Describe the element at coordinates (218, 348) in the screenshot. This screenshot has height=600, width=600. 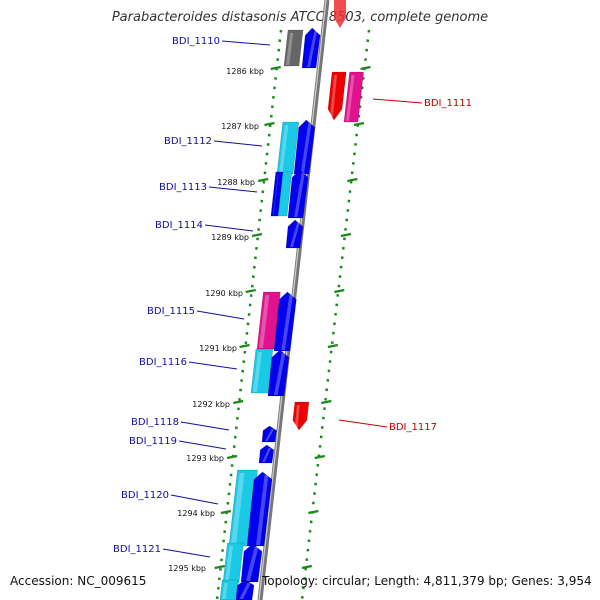
I see `kbp-label-1291: 1291 kbp` at that location.